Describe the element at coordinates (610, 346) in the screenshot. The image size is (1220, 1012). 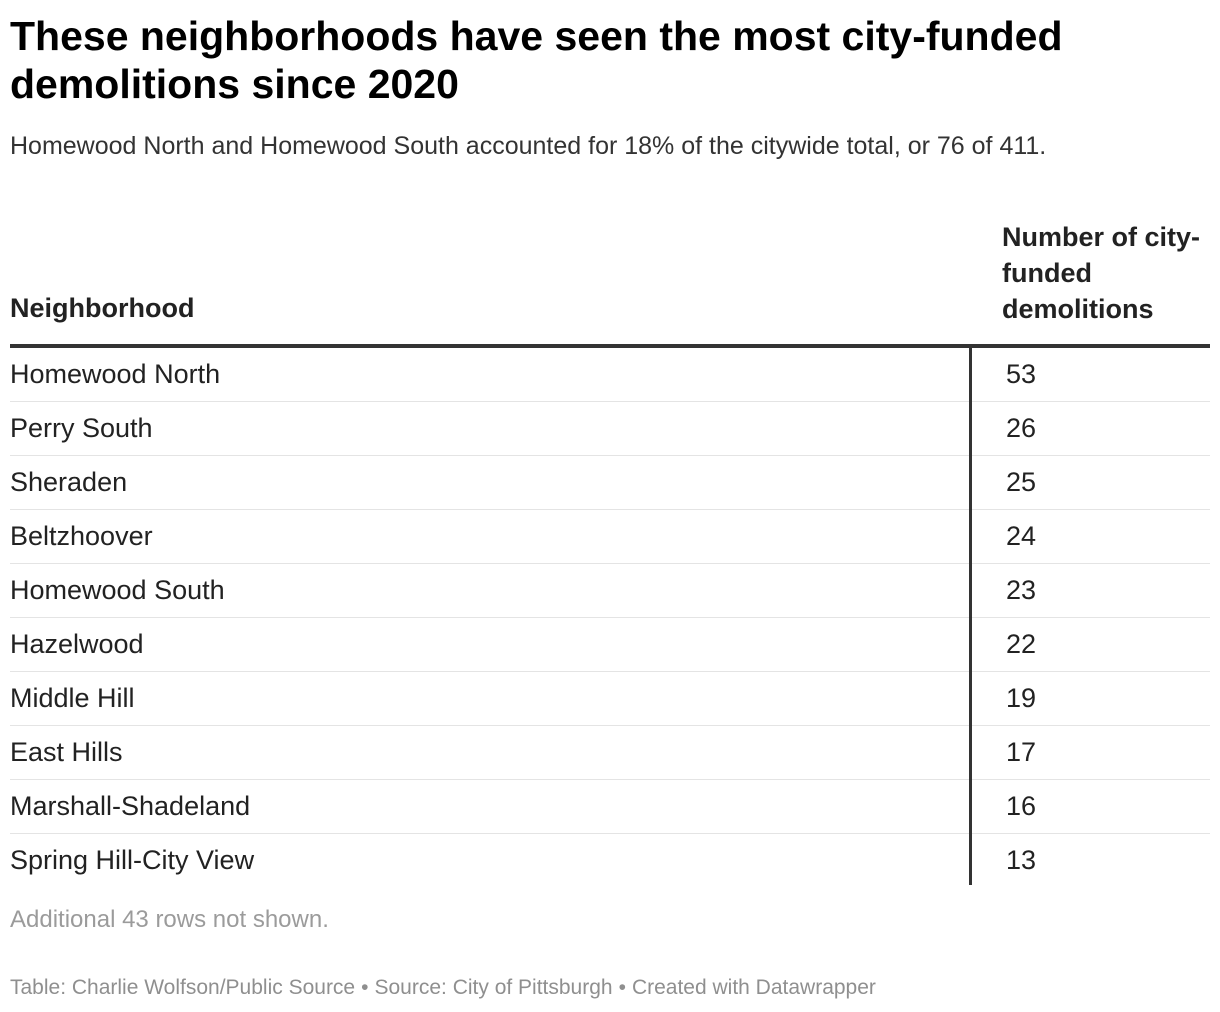
I see `header-rule` at that location.